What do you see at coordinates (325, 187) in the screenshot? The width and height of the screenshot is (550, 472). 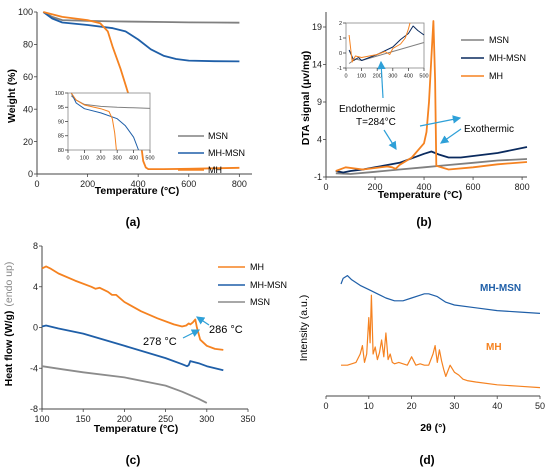 I see `panel-b-xtick-label: 0` at bounding box center [325, 187].